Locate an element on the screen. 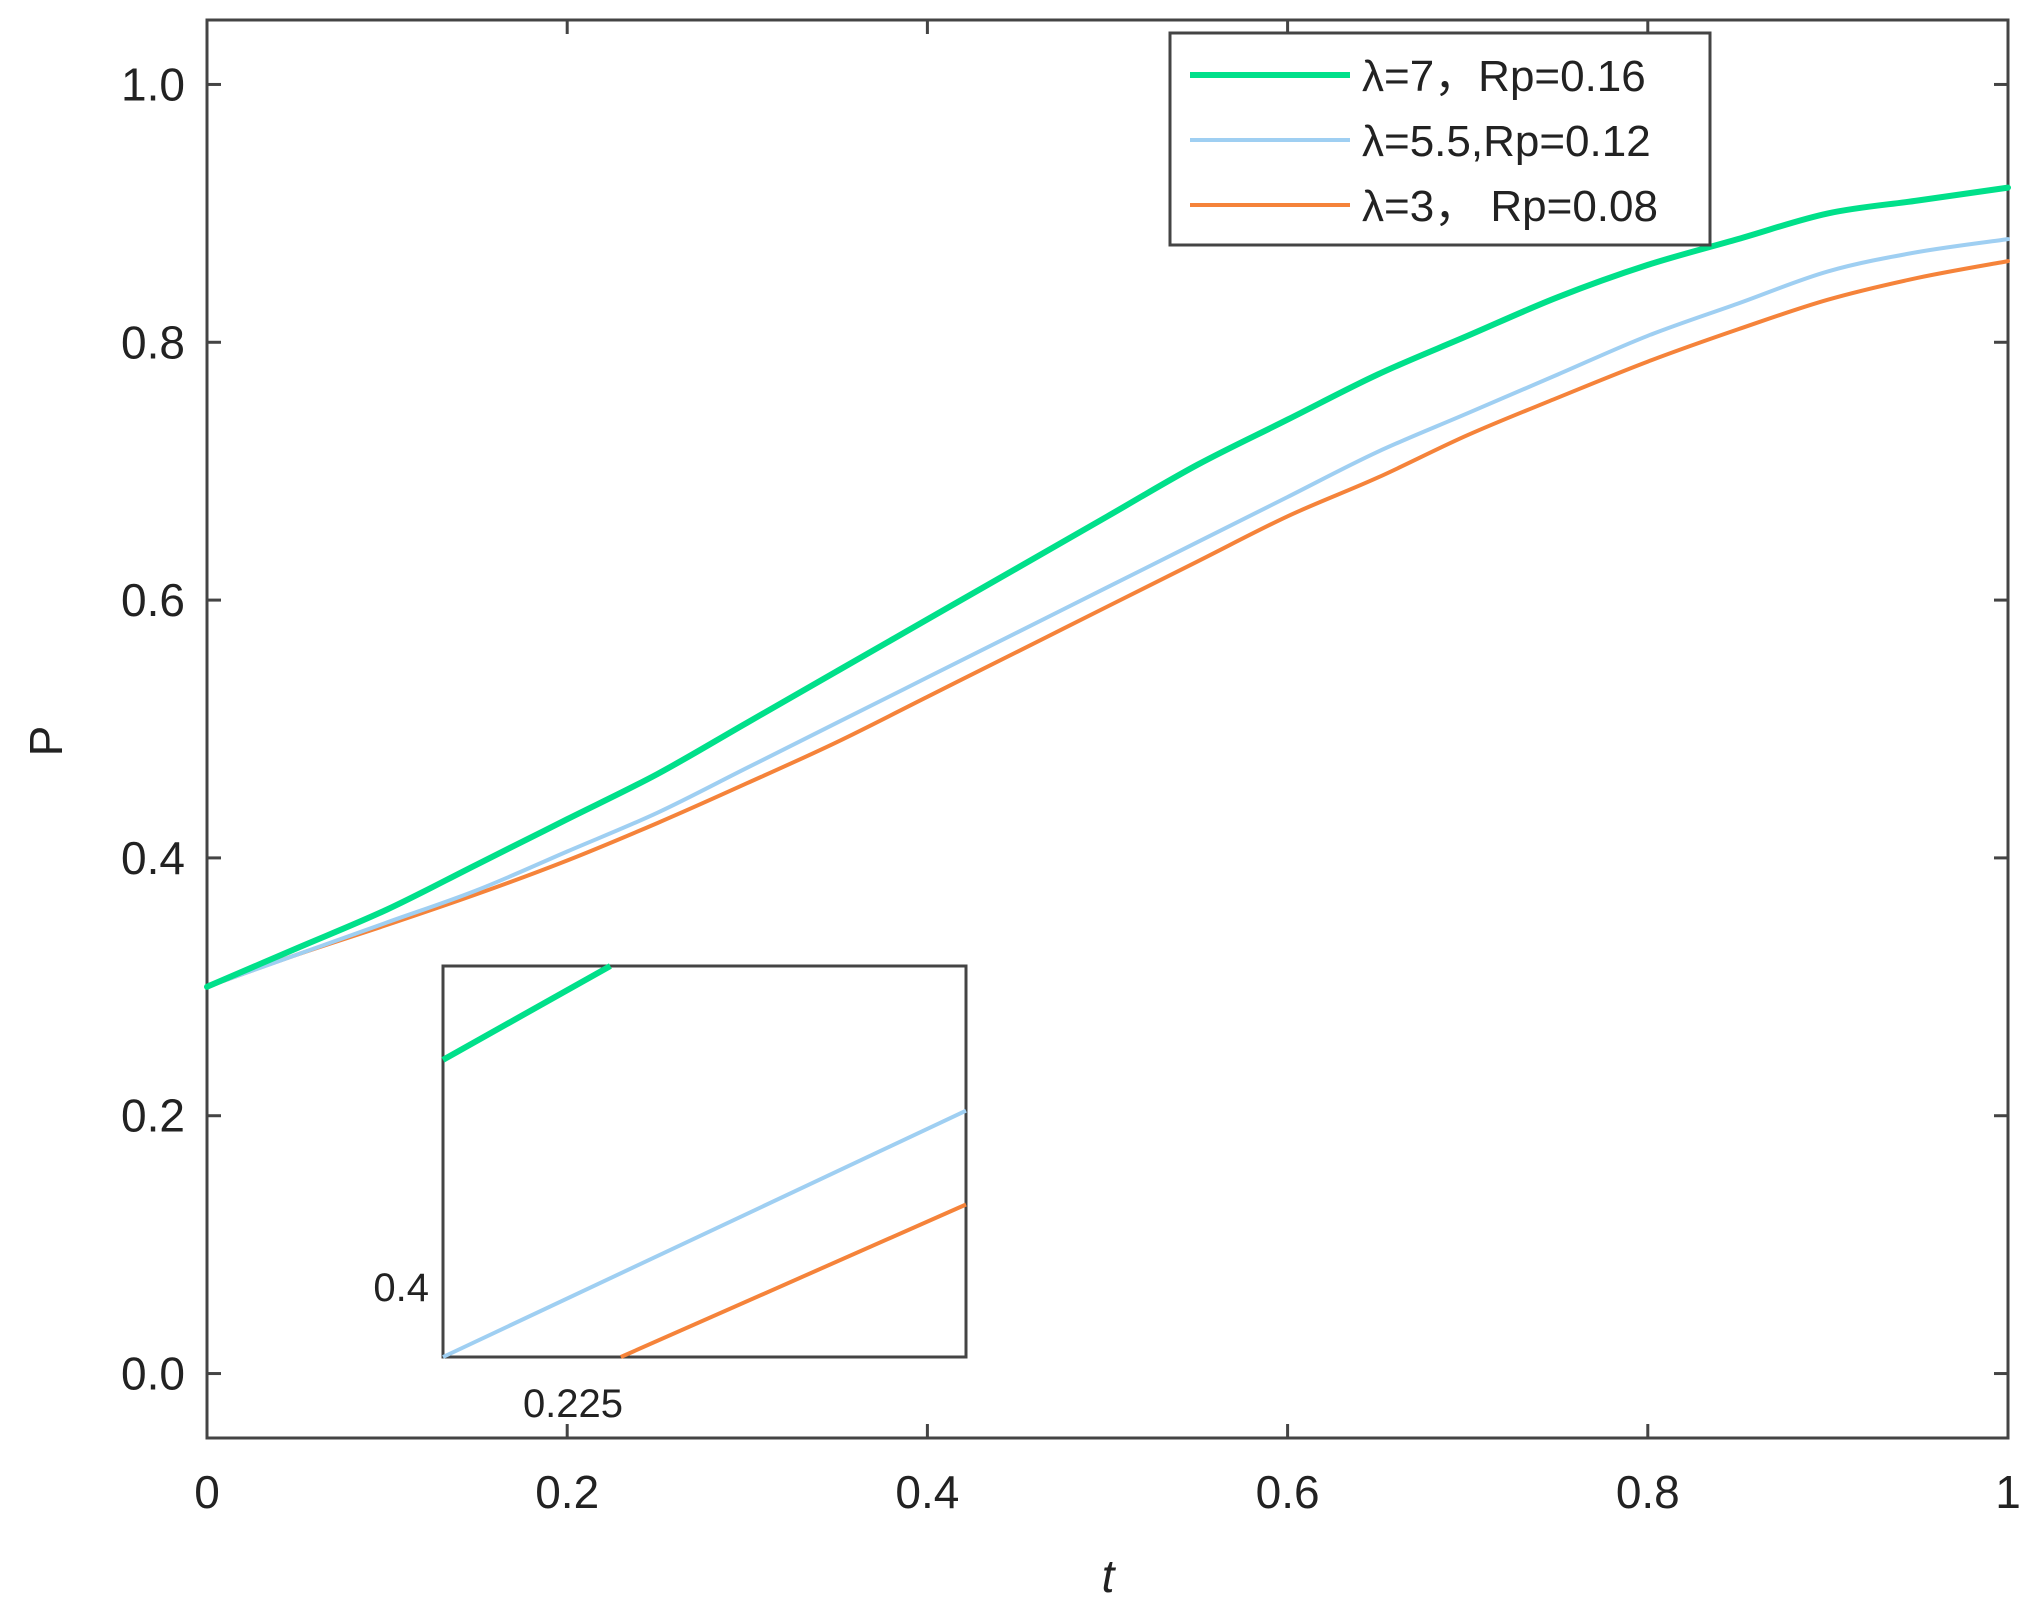  x-tick-label: 0.2 is located at coordinates (567, 1492).